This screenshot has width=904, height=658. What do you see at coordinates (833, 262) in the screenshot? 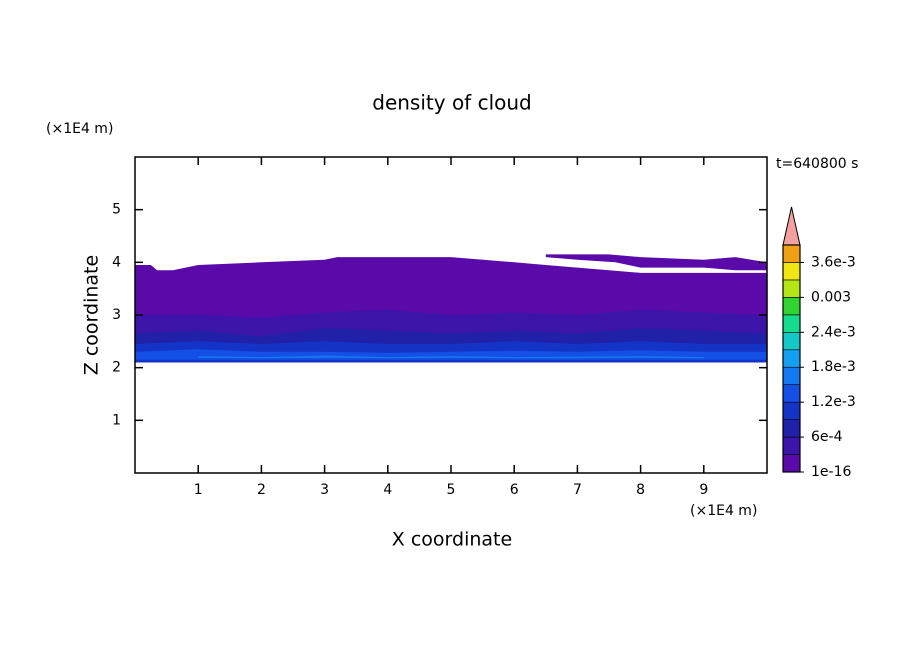
I see `colorbar-tick-label: 3.6e-3` at bounding box center [833, 262].